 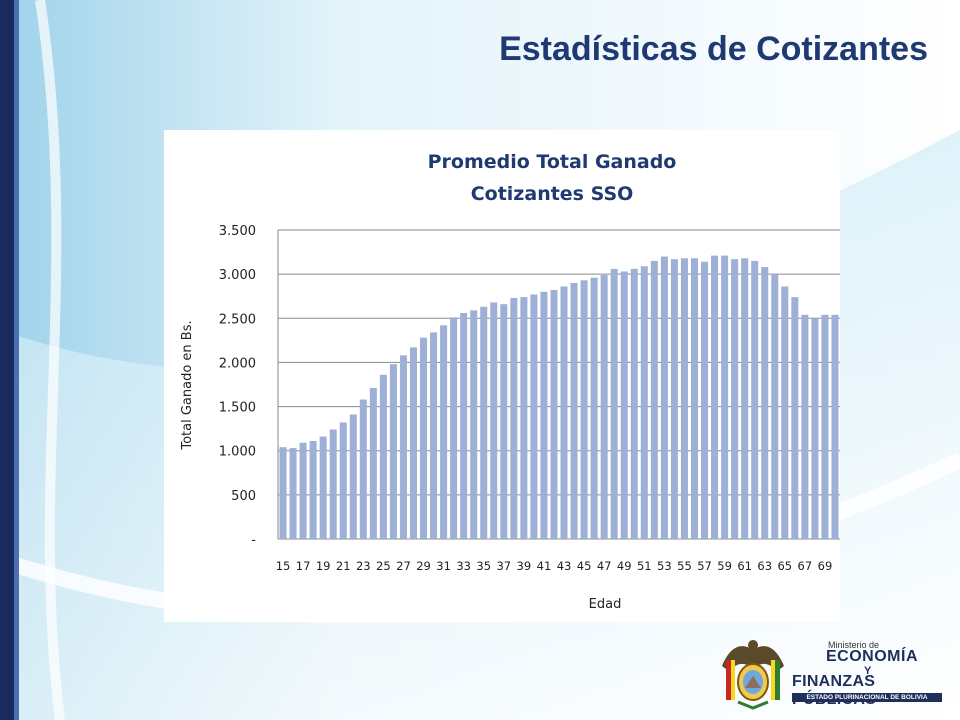 I want to click on ministry-state-label: ESTADO PLURINACIONAL DE BOLIVIA, so click(x=867, y=697).